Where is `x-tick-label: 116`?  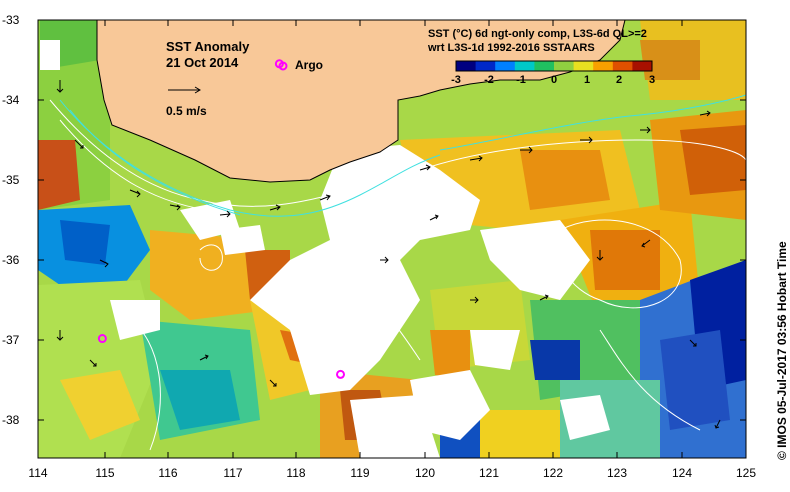
x-tick-label: 116 is located at coordinates (168, 473).